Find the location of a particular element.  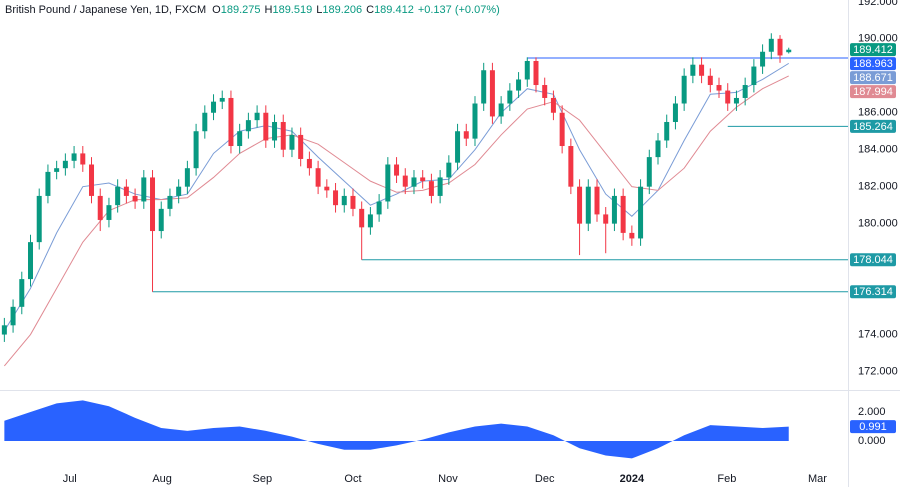

x-tick-label: Mar is located at coordinates (817, 479).